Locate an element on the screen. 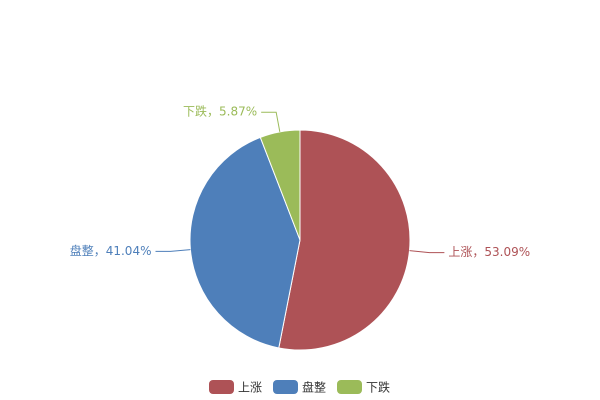 The image size is (600, 400). data-label: 上涨，53.09% is located at coordinates (489, 251).